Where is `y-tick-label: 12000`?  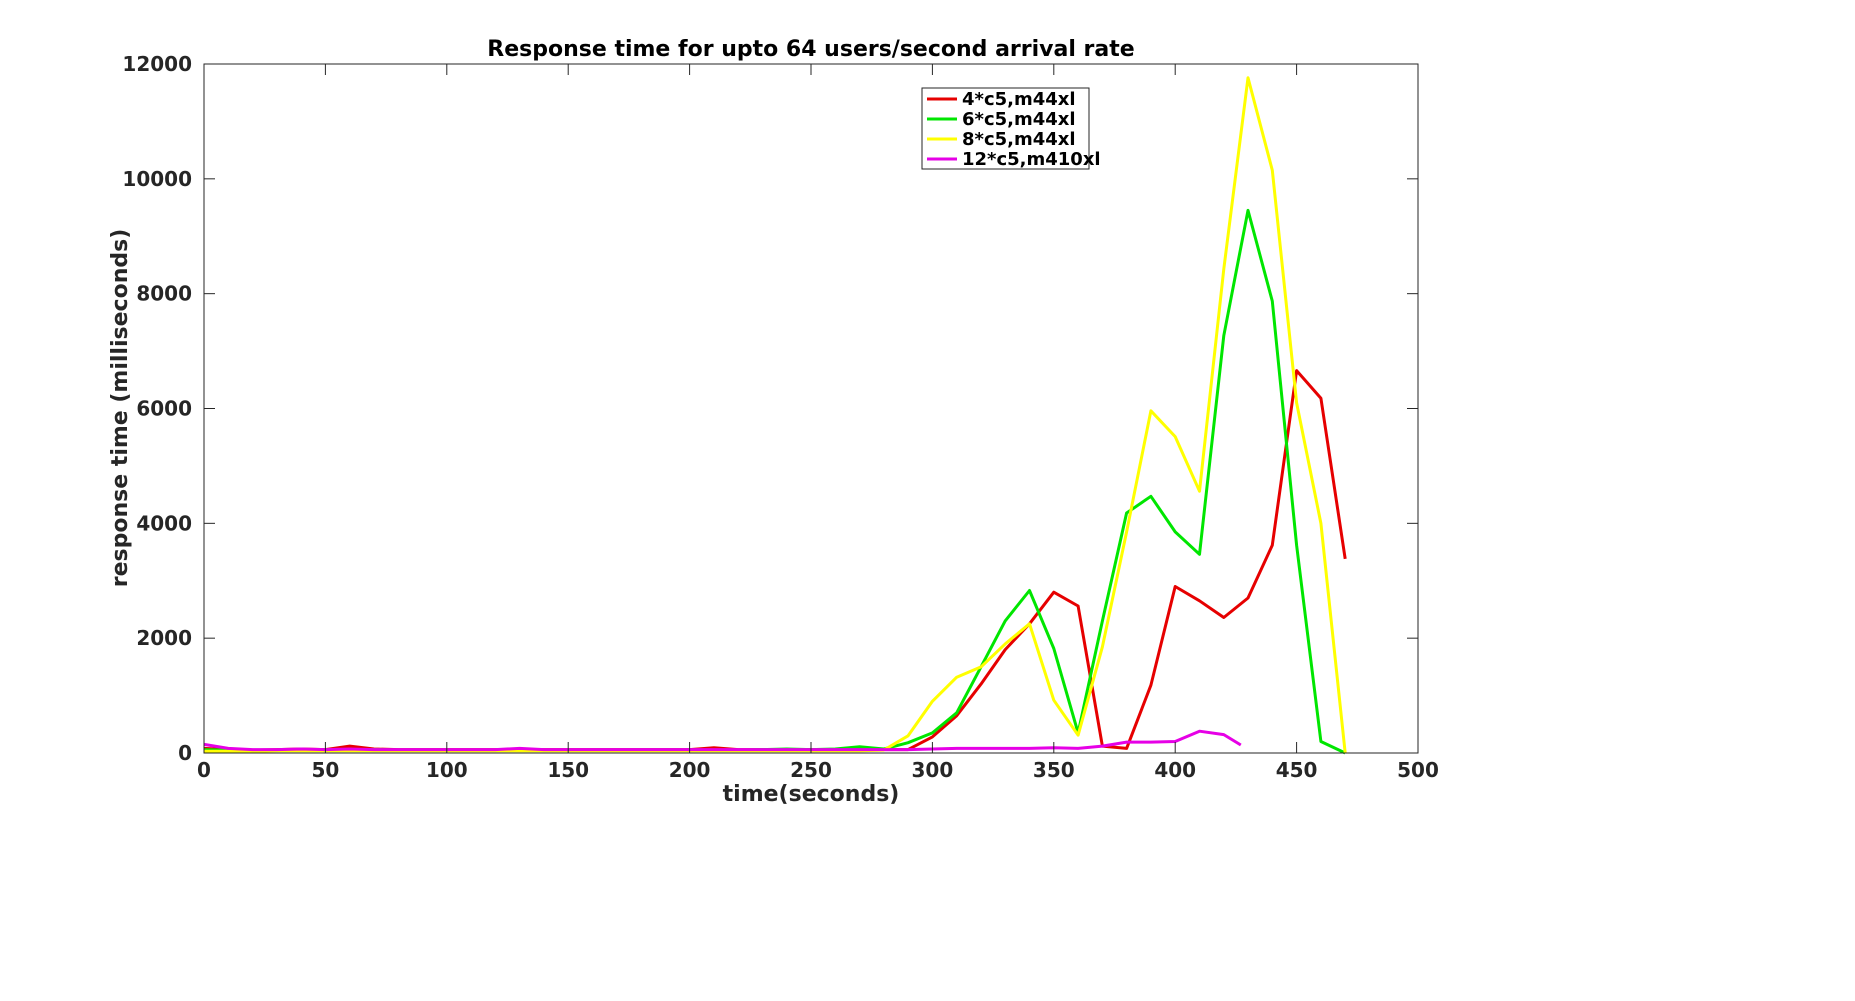
y-tick-label: 12000 is located at coordinates (157, 64).